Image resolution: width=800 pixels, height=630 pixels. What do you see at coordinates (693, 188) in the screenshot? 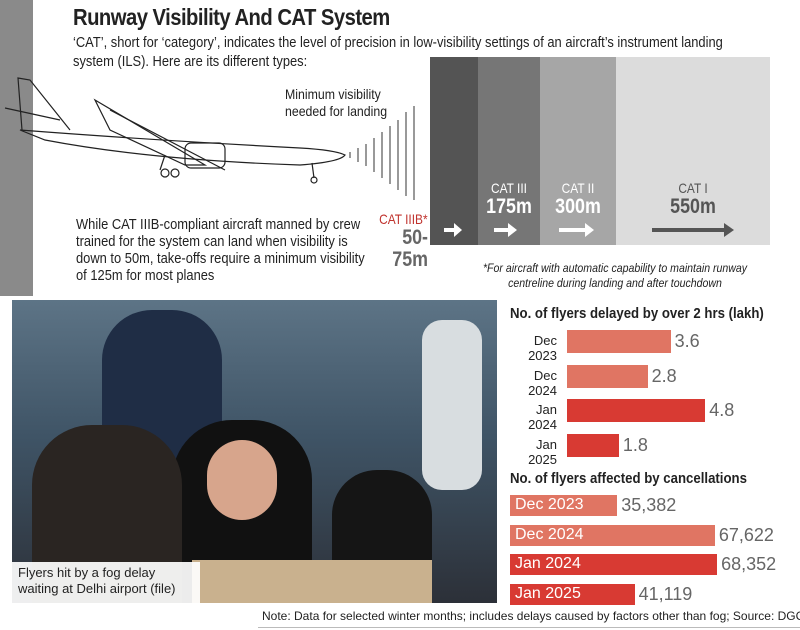
I see `cat-name: CAT I` at bounding box center [693, 188].